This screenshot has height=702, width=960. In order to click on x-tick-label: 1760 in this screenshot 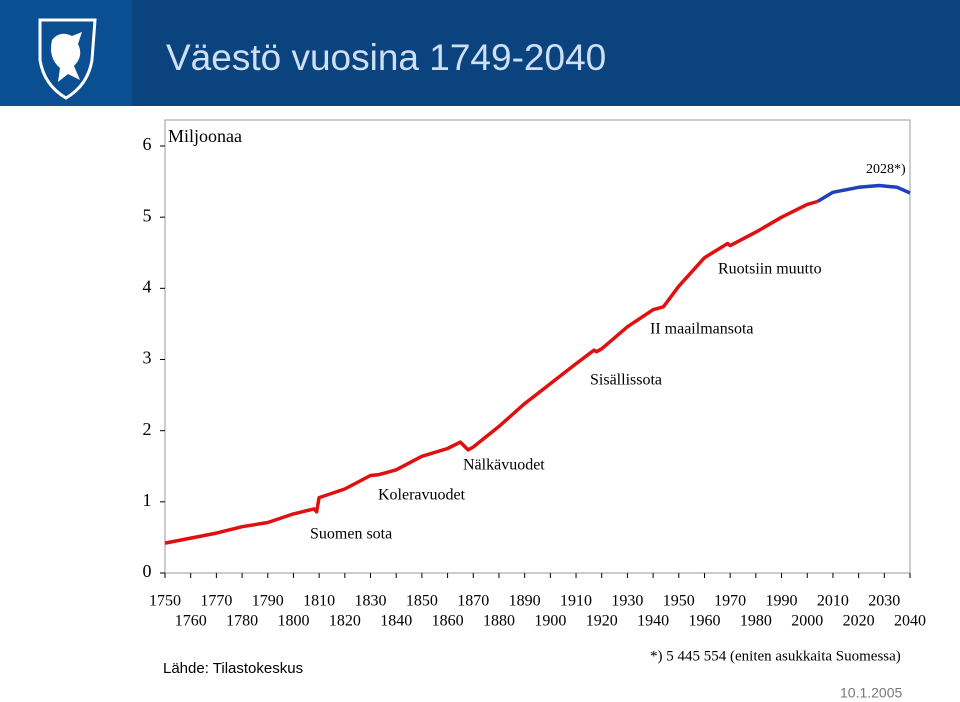, I will do `click(191, 621)`.